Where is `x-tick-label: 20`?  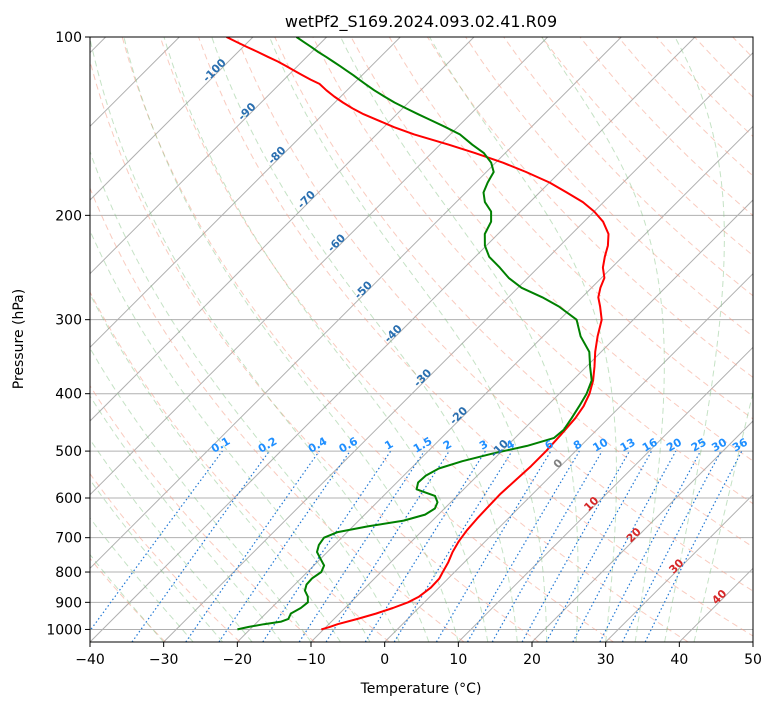 x-tick-label: 20 is located at coordinates (532, 660).